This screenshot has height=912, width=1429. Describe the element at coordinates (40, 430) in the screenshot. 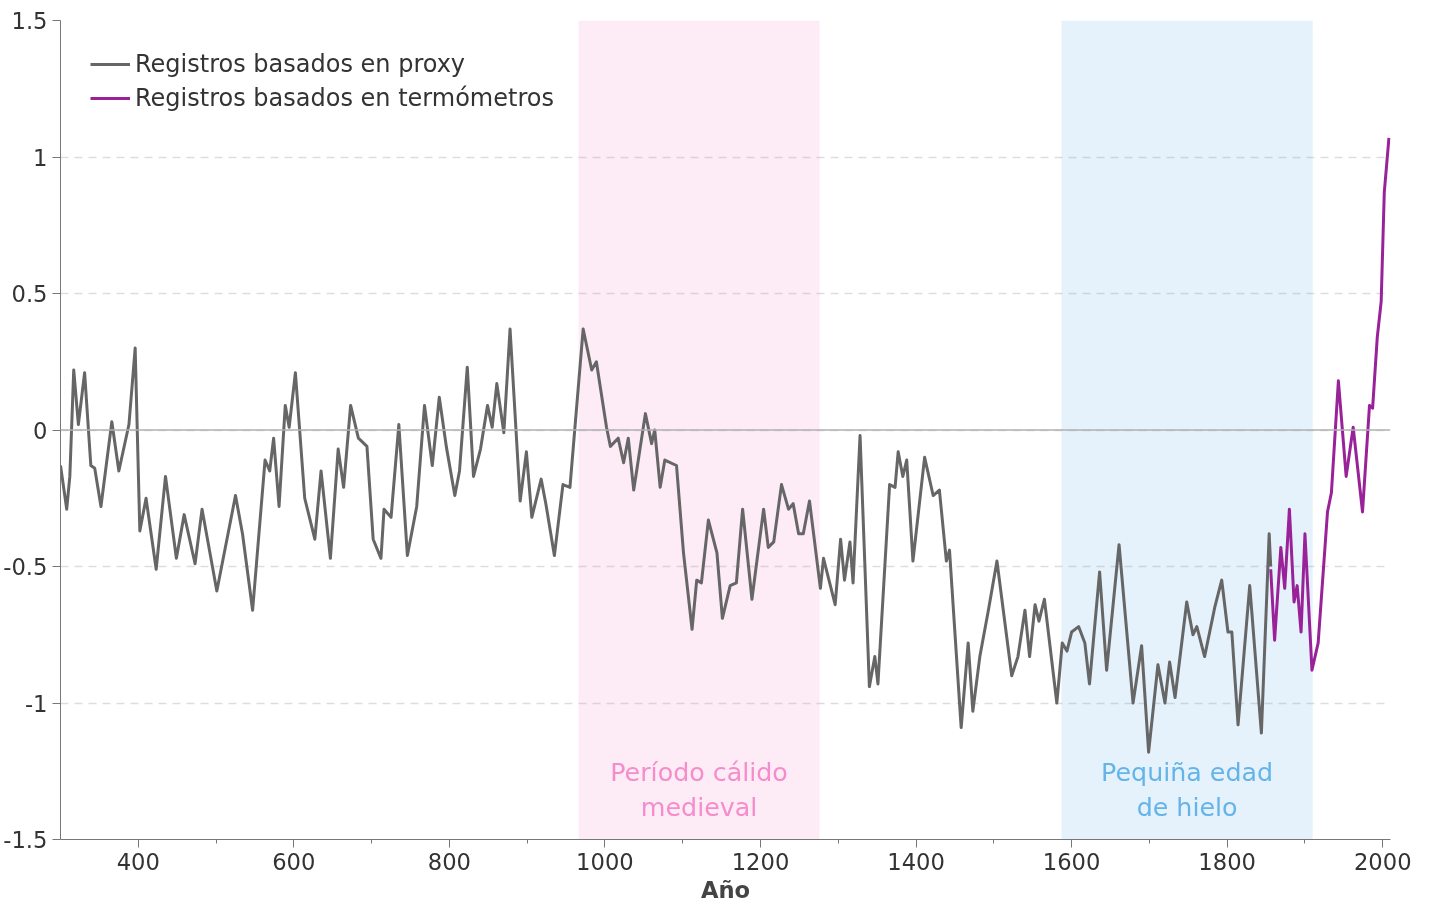

I see `y-tick-label: 0` at that location.